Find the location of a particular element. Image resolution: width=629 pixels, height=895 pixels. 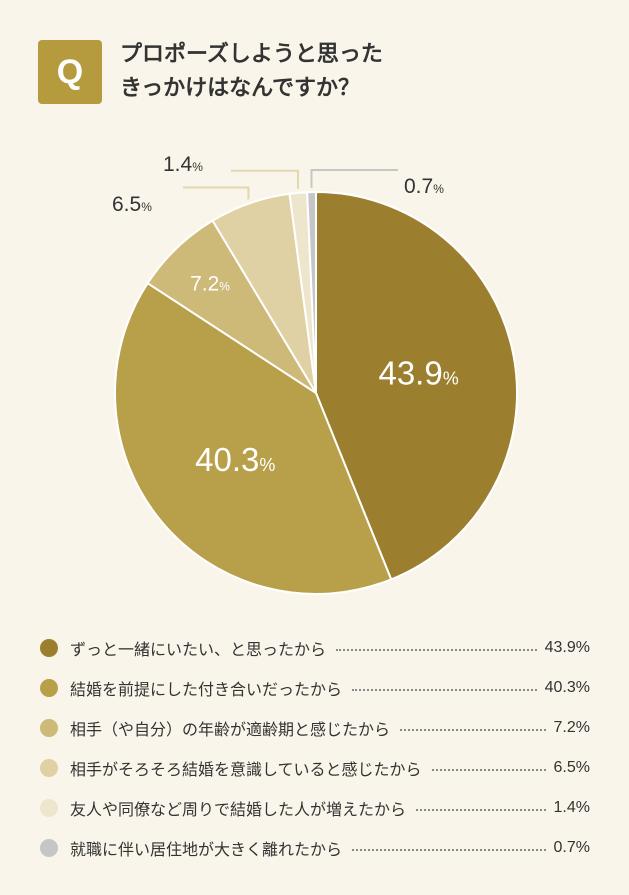

question-title: プロポーズしようと思った きっかけはなんですか？ is located at coordinates (355, 72).